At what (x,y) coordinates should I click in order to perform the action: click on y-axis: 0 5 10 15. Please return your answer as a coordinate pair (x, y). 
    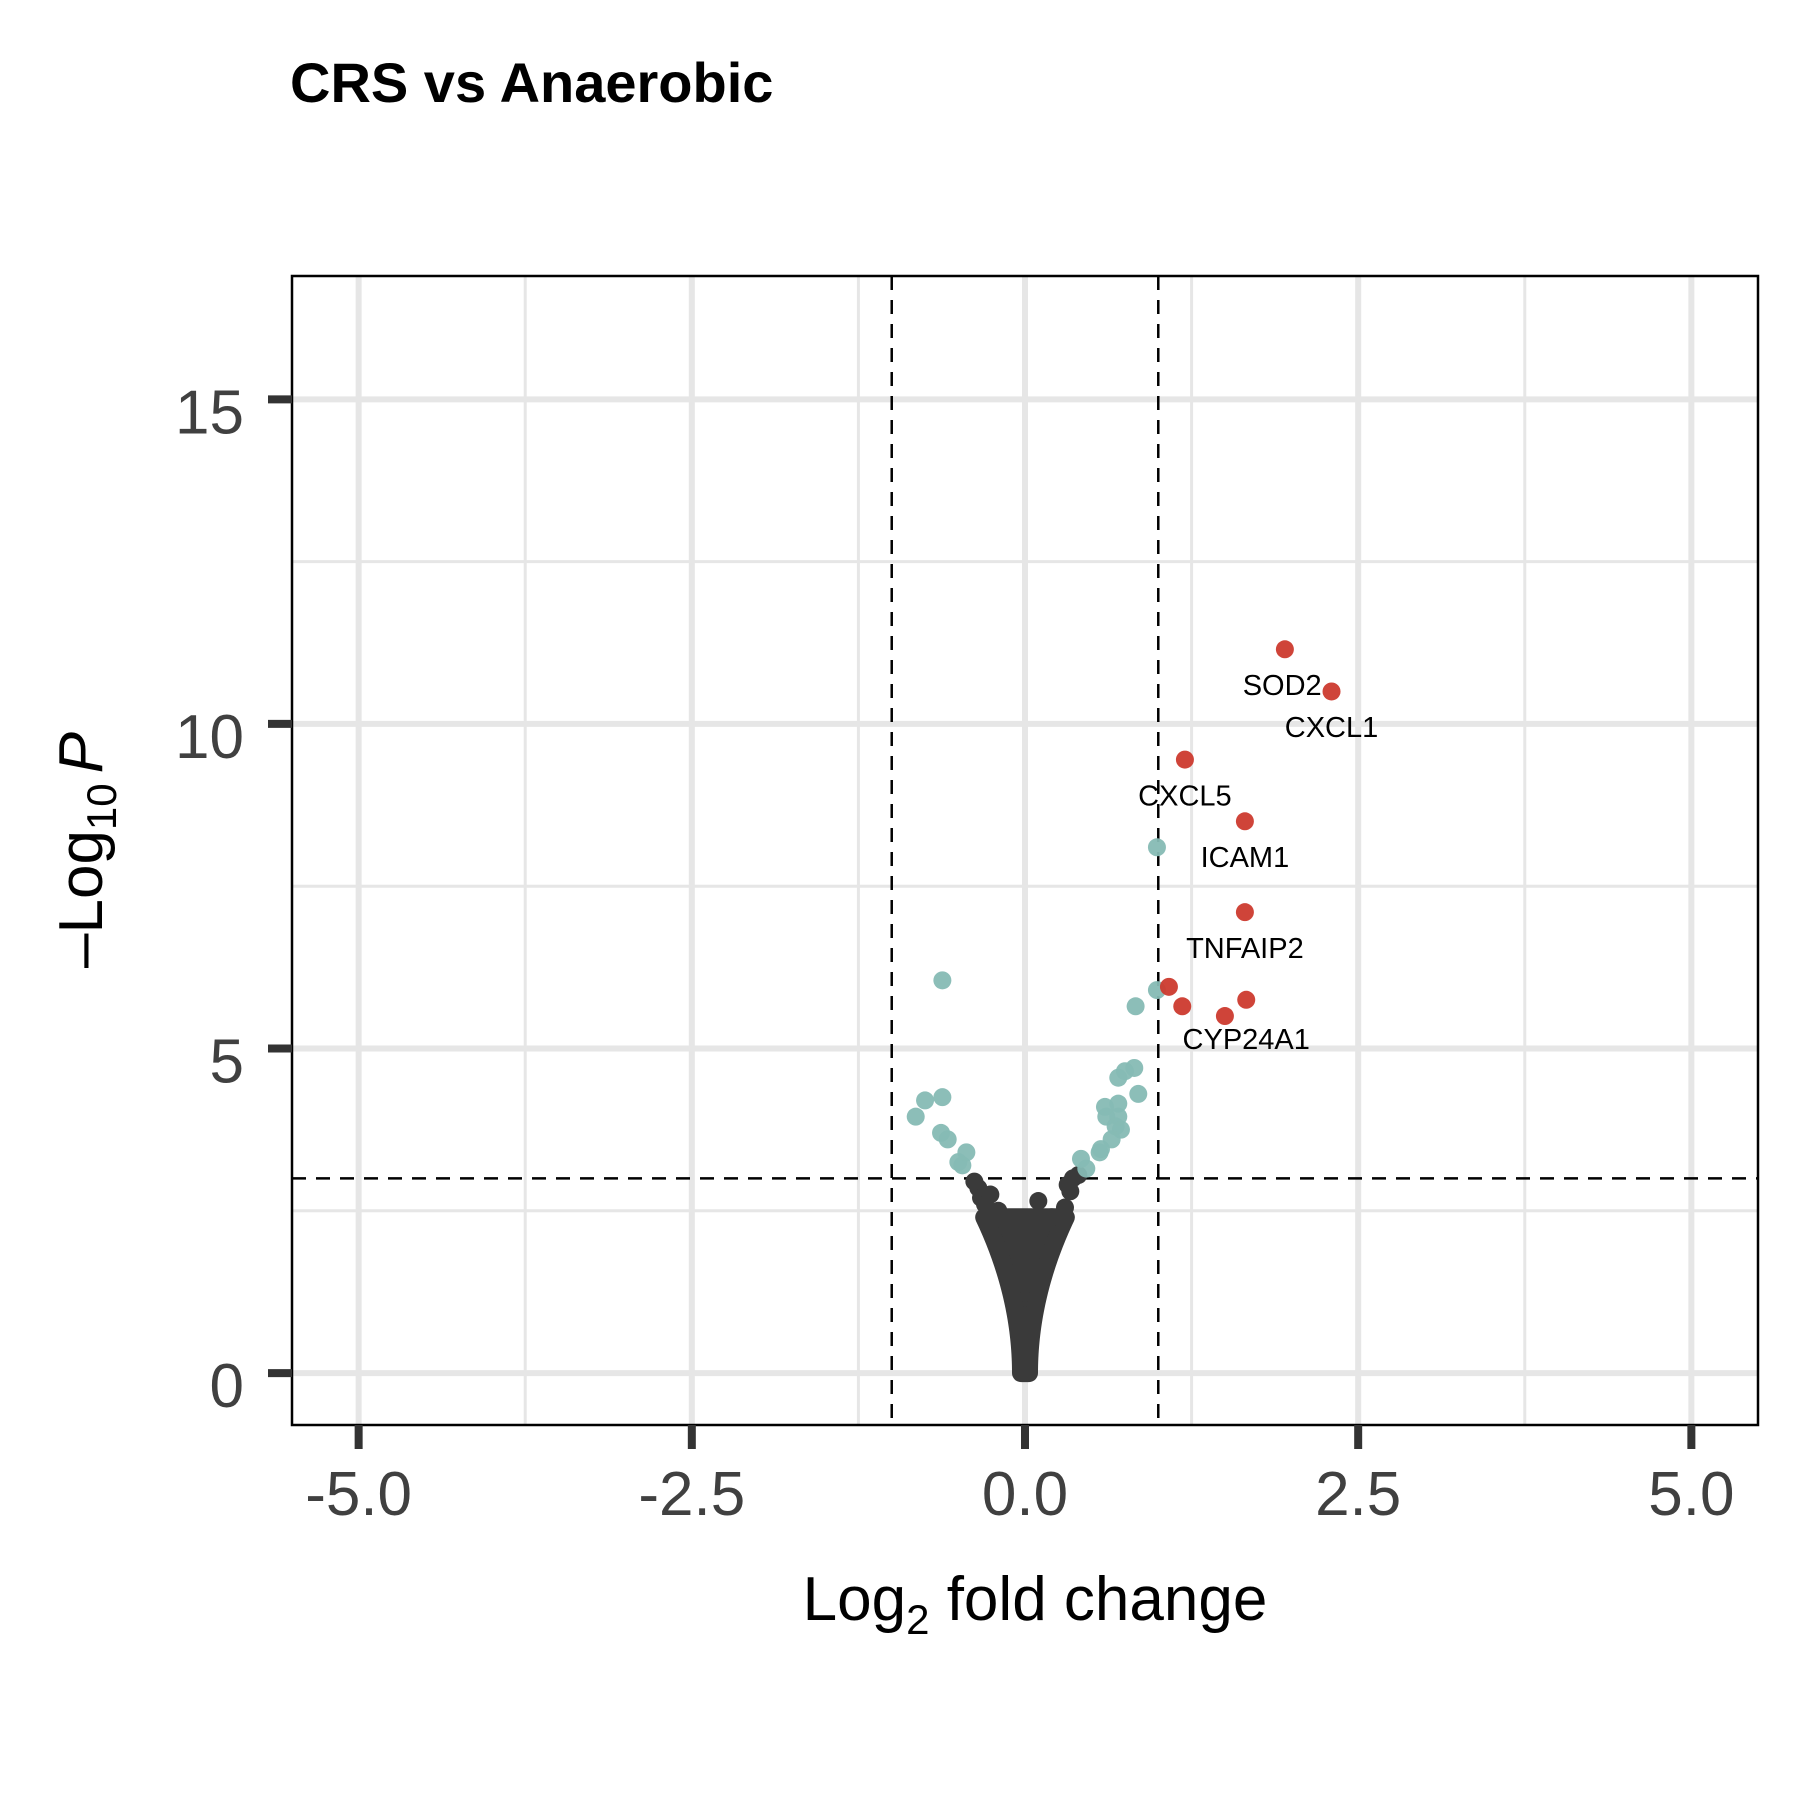
    Looking at the image, I should click on (233, 899).